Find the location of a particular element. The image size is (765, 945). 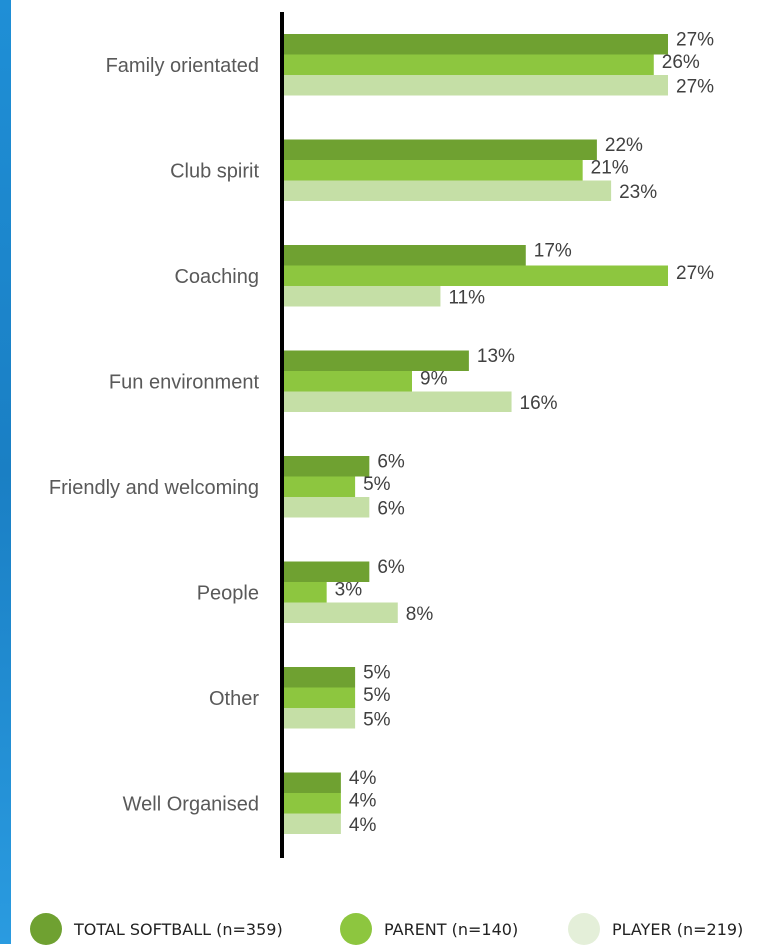

value-label-player: 16% is located at coordinates (539, 403).